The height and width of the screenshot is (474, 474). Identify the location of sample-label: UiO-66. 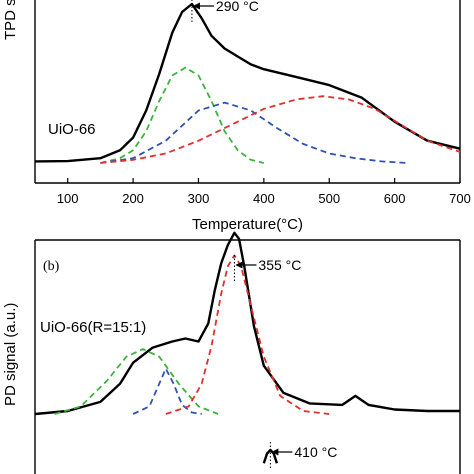
(72, 129).